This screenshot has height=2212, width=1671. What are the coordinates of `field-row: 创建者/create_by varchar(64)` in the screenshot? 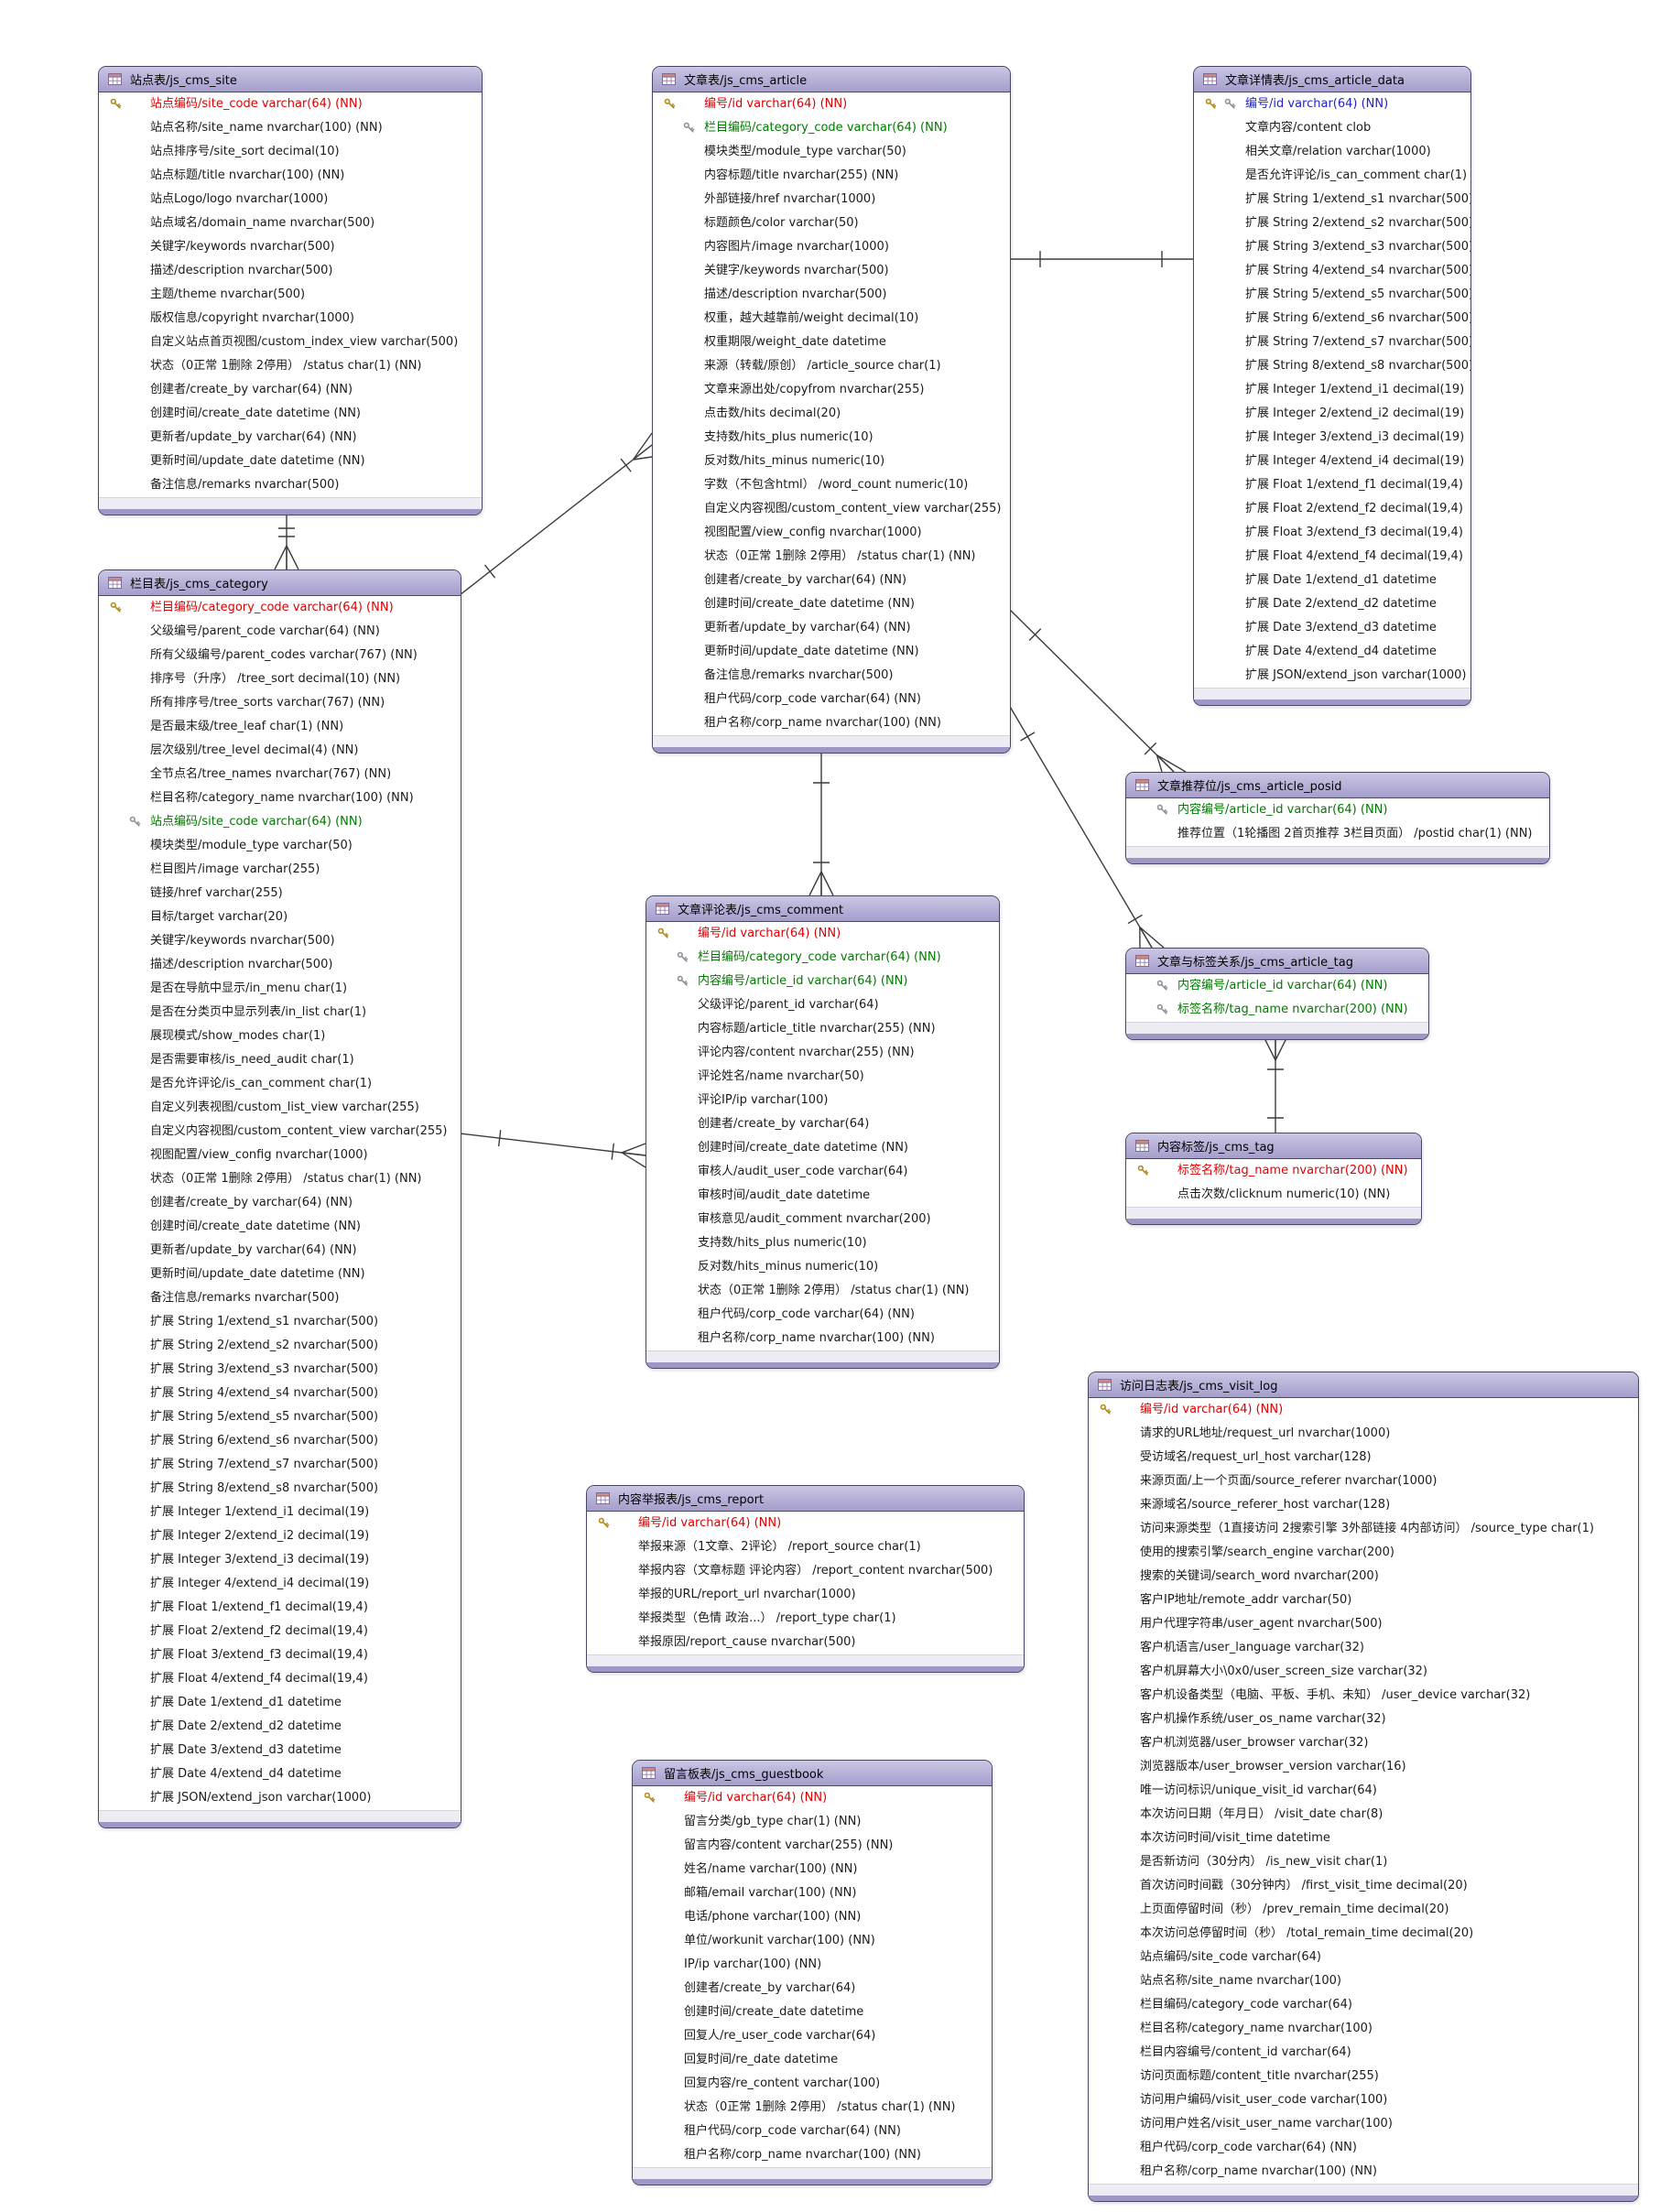 It's located at (812, 1989).